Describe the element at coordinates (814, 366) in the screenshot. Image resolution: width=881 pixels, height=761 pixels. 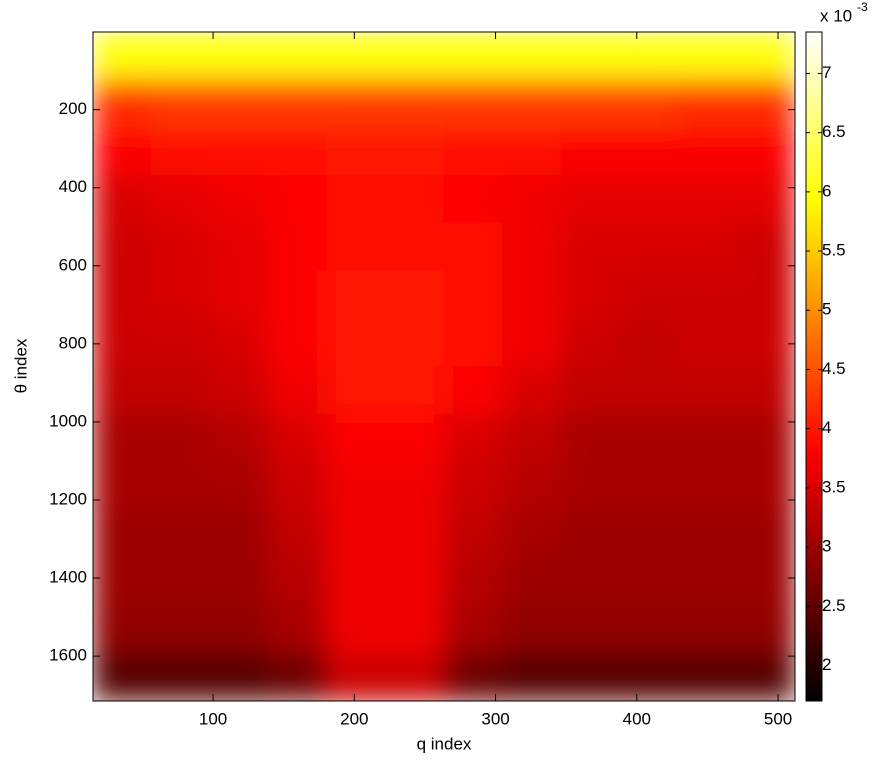
I see `colorbar` at that location.